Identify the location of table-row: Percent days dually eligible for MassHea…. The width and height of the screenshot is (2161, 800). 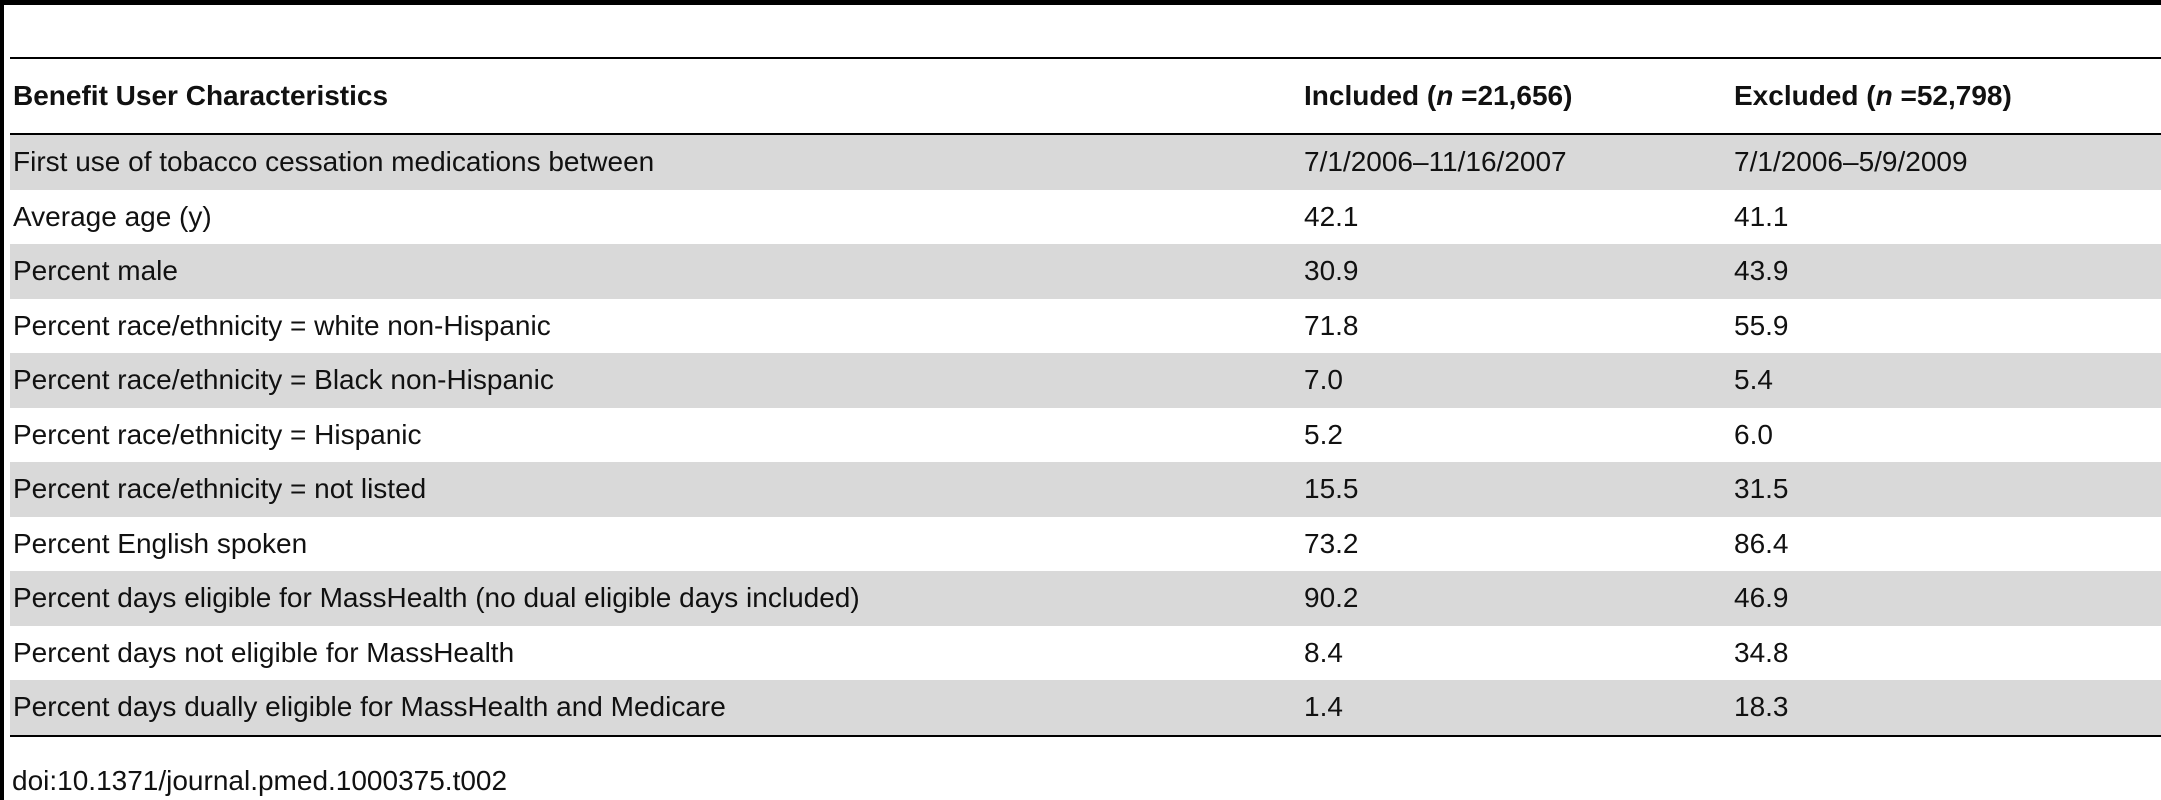
(1085, 708).